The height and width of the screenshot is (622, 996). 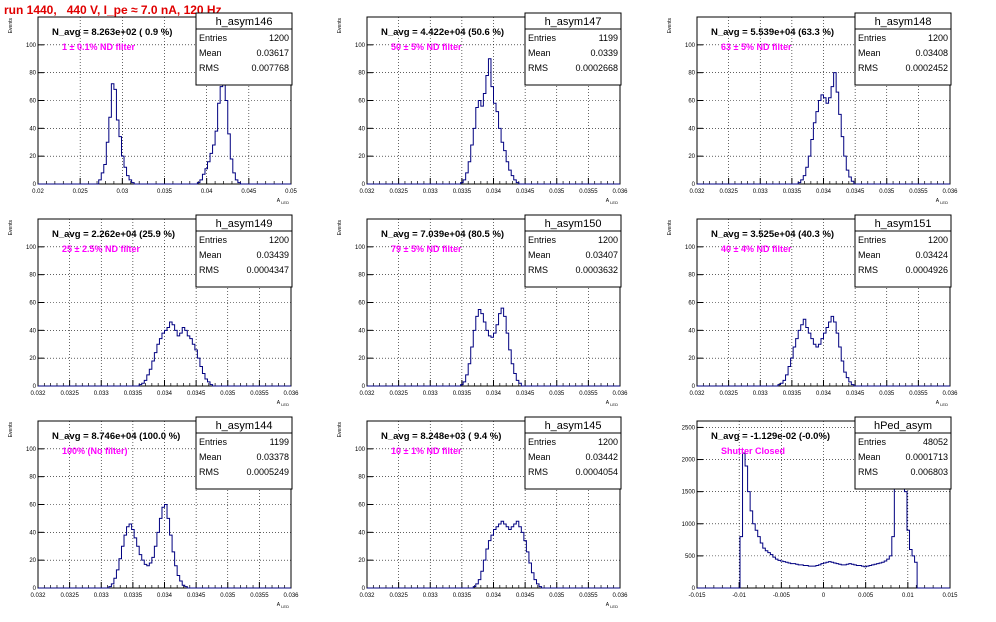 What do you see at coordinates (689, 461) in the screenshot?
I see `y-tick-label: 2000` at bounding box center [689, 461].